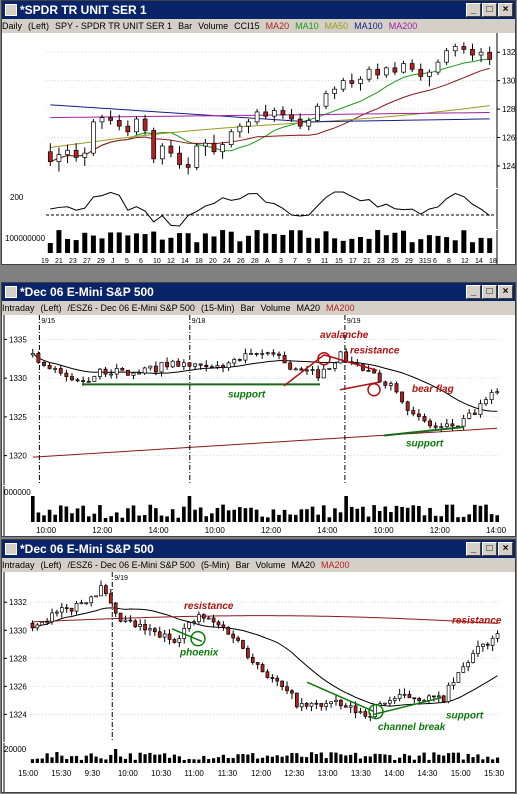 The width and height of the screenshot is (517, 794). I want to click on x-tick-label: 9, so click(309, 261).